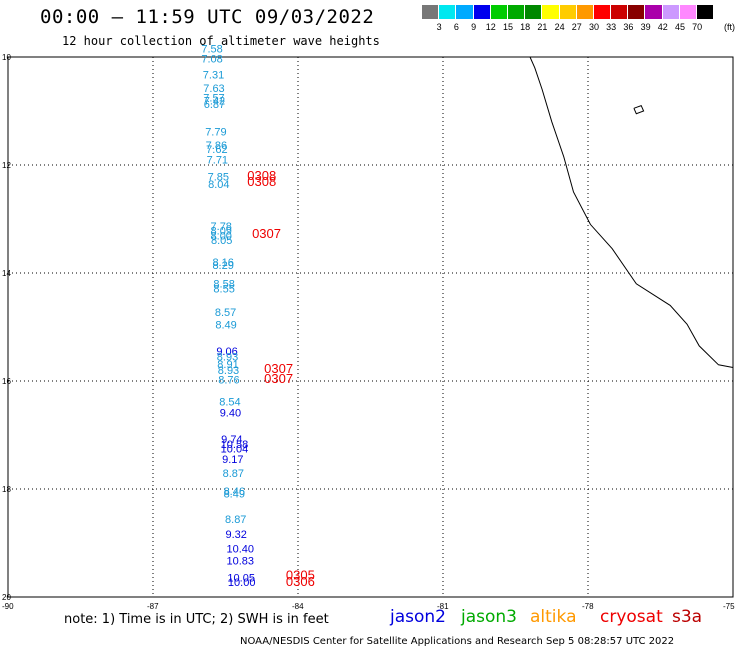 The image size is (740, 650). Describe the element at coordinates (6, 489) in the screenshot. I see `lat-tick-label: 18` at that location.